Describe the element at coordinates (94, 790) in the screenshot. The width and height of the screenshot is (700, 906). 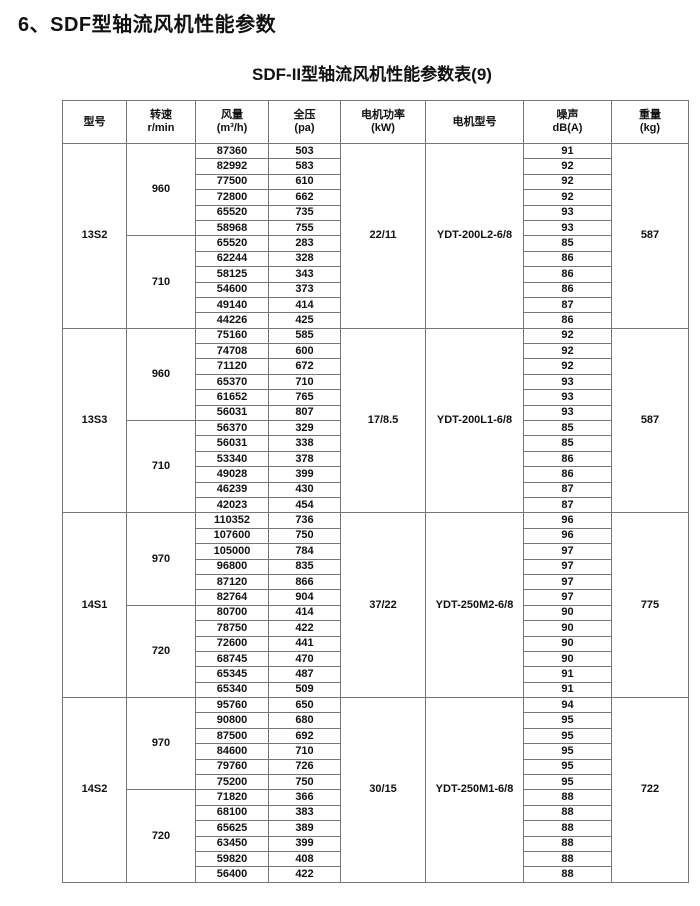
I see `model-cell: 14S2` at that location.